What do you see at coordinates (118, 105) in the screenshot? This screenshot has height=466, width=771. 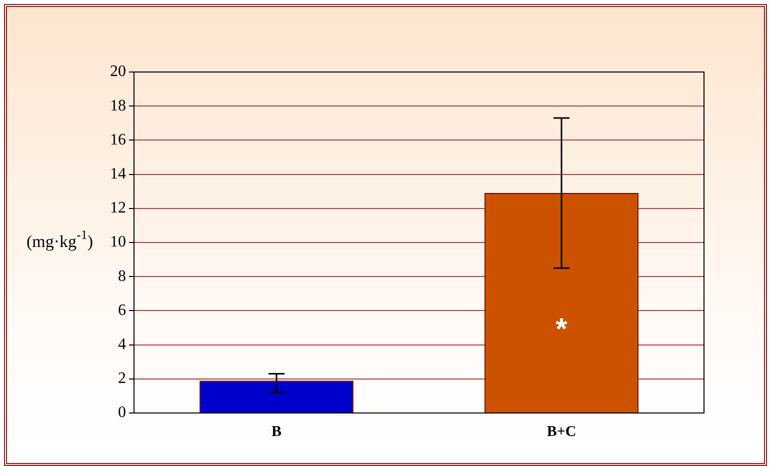 I see `y-tick-label: 18` at bounding box center [118, 105].